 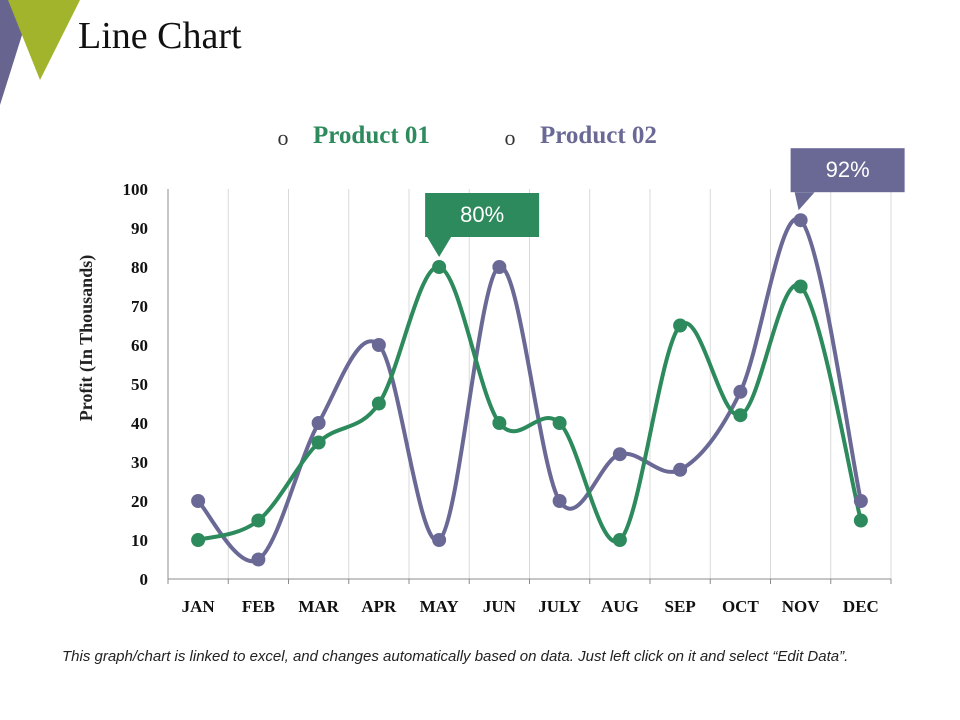 What do you see at coordinates (741, 606) in the screenshot?
I see `x-tick-label: OCT` at bounding box center [741, 606].